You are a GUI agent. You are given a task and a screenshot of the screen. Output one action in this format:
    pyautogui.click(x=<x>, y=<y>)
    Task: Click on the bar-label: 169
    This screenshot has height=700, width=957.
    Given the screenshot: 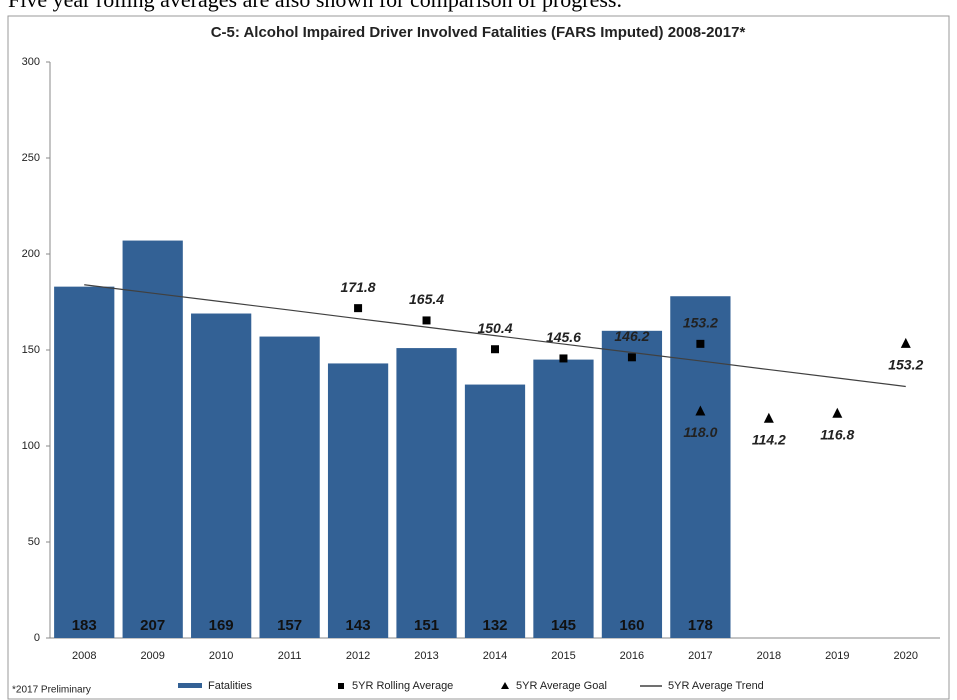 What is the action you would take?
    pyautogui.click(x=221, y=625)
    